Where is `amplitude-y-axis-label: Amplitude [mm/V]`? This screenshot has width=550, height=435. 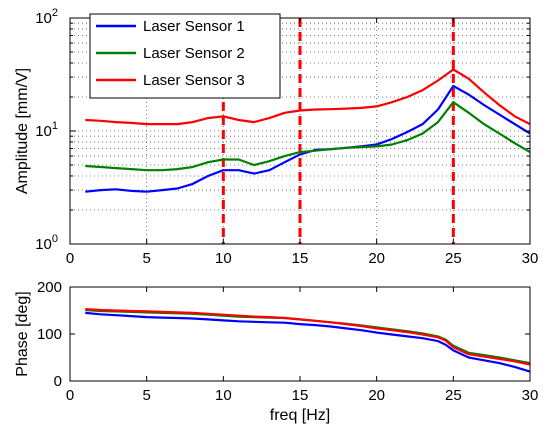
amplitude-y-axis-label: Amplitude [mm/V] is located at coordinates (22, 131).